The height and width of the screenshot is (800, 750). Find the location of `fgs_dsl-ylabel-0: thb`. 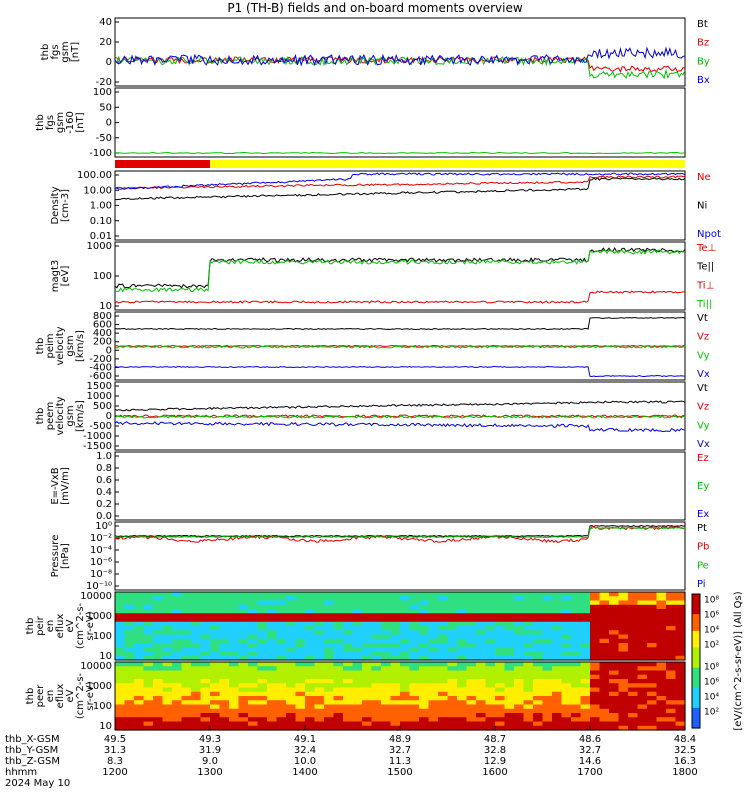

fgs_dsl-ylabel-0: thb is located at coordinates (40, 122).